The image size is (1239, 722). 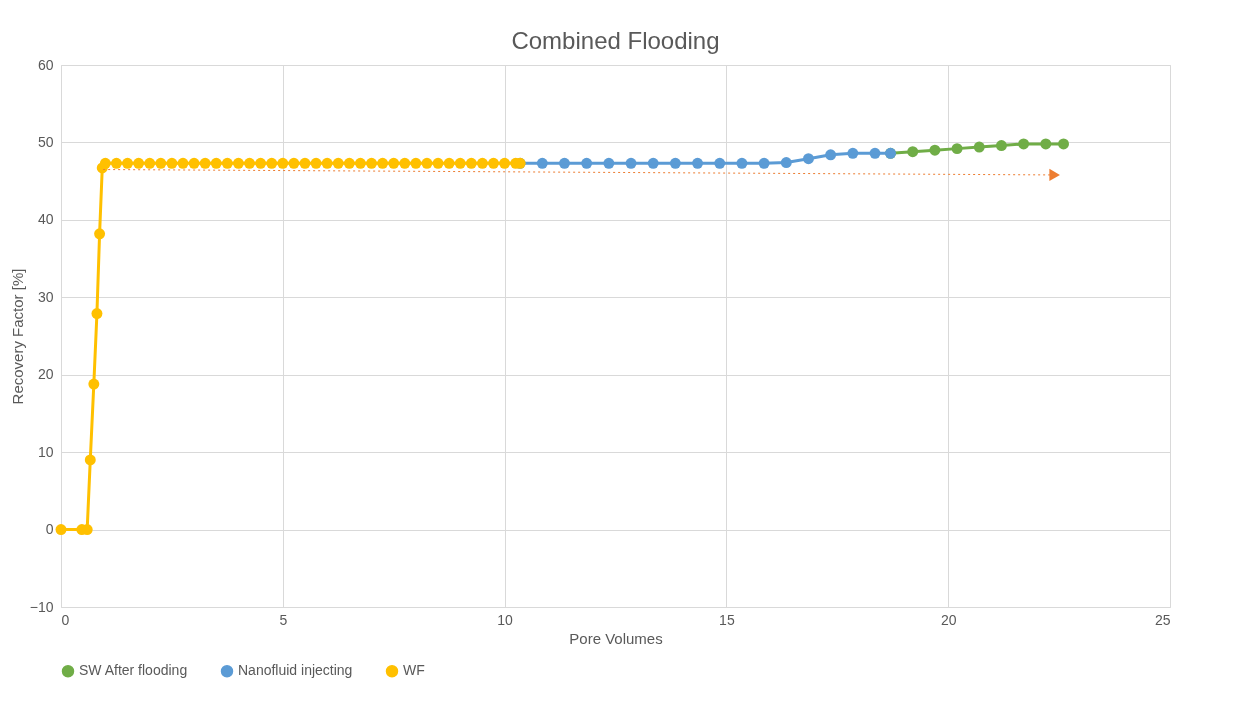 What do you see at coordinates (414, 670) in the screenshot?
I see `legend-label: WF` at bounding box center [414, 670].